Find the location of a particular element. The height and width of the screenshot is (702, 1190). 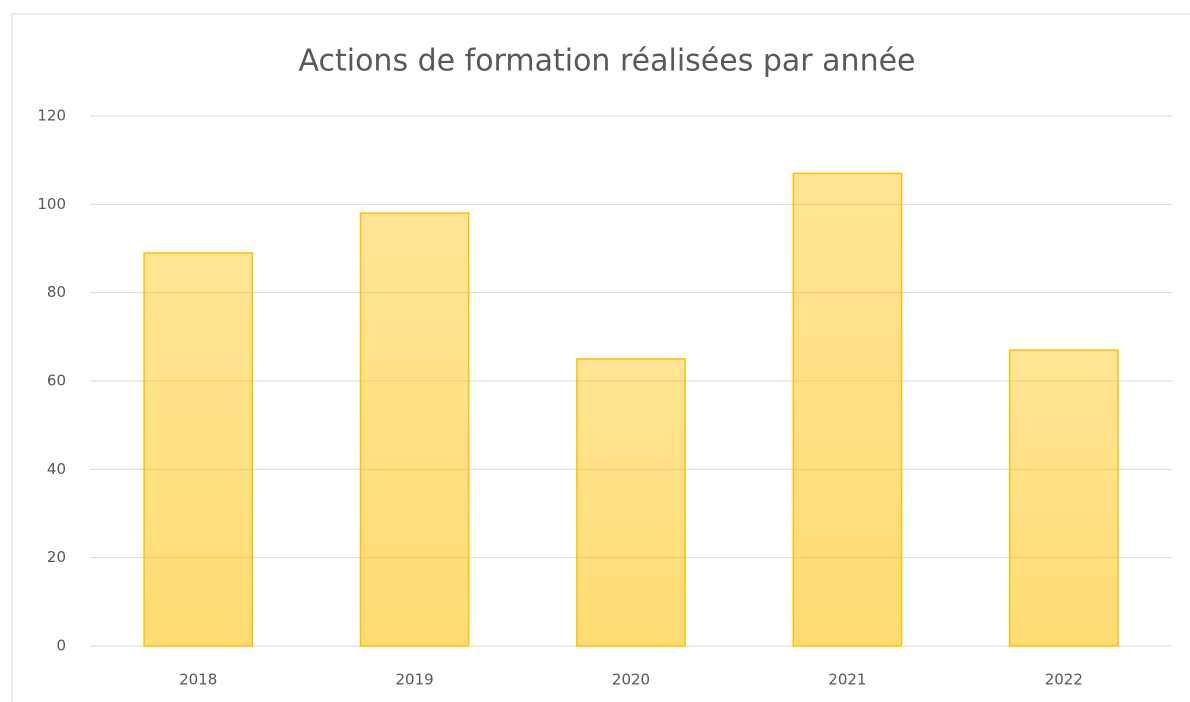

y-tick-label: 40 is located at coordinates (56, 469).